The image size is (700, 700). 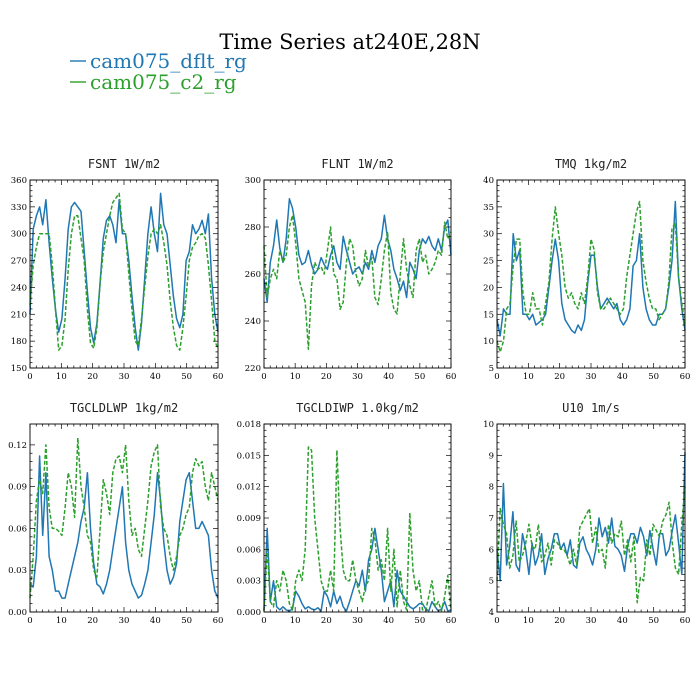 What do you see at coordinates (357, 408) in the screenshot?
I see `panel-title-5: TGCLDIWP 1.0kg/m2` at bounding box center [357, 408].